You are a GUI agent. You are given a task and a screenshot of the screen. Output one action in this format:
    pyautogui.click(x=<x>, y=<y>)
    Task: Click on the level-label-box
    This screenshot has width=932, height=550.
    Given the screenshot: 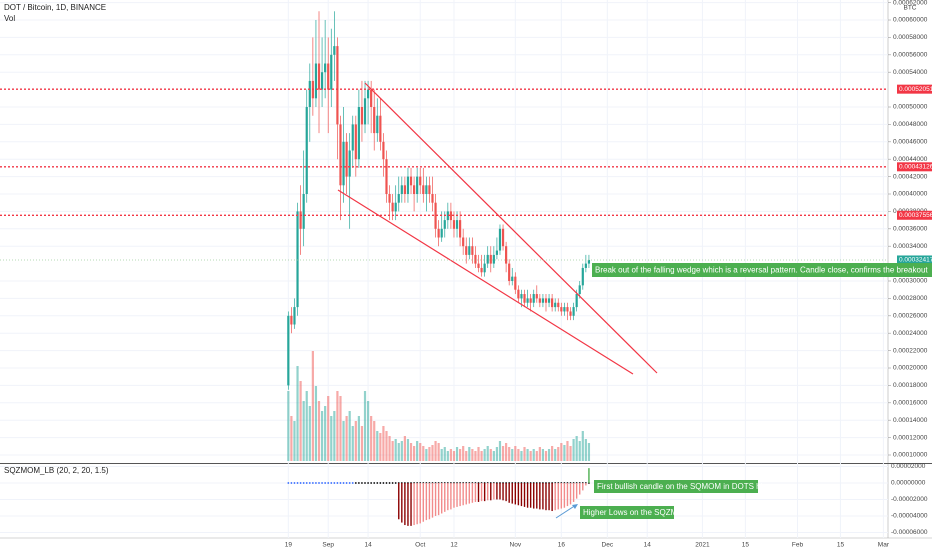 What is the action you would take?
    pyautogui.click(x=914, y=167)
    